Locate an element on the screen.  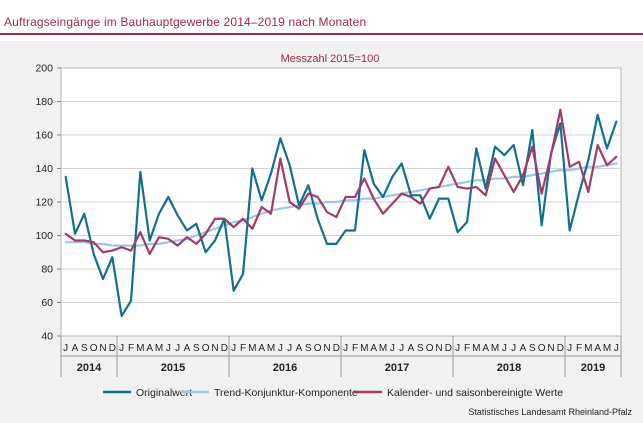
source-note: Statistisches Landesamt Rheinland-Pfalz is located at coordinates (550, 412).